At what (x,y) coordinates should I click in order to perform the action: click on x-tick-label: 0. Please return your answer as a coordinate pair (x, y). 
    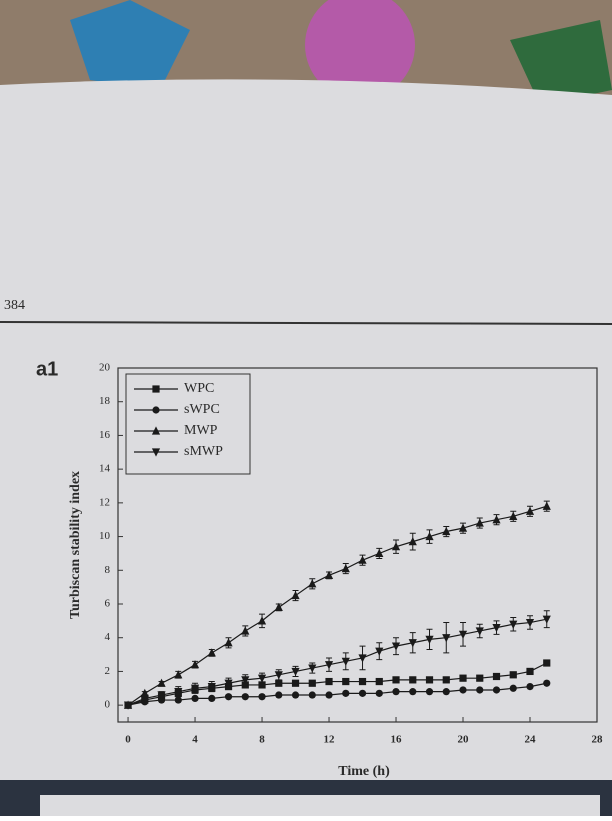
    Looking at the image, I should click on (128, 740).